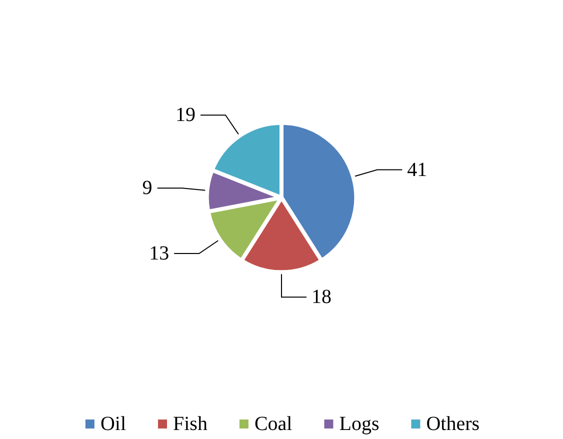  Describe the element at coordinates (359, 424) in the screenshot. I see `legend-label: Logs` at that location.